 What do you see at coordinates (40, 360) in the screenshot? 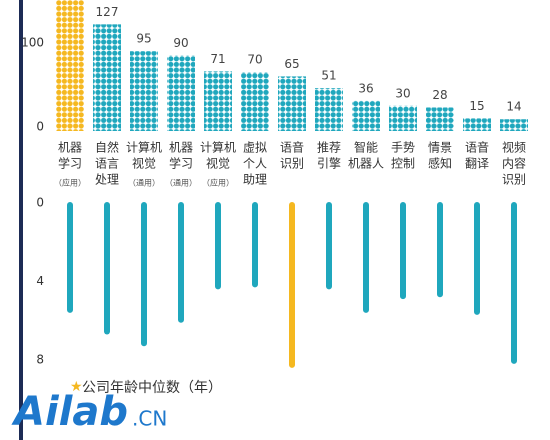
I see `y-tick-label: 8` at bounding box center [40, 360].